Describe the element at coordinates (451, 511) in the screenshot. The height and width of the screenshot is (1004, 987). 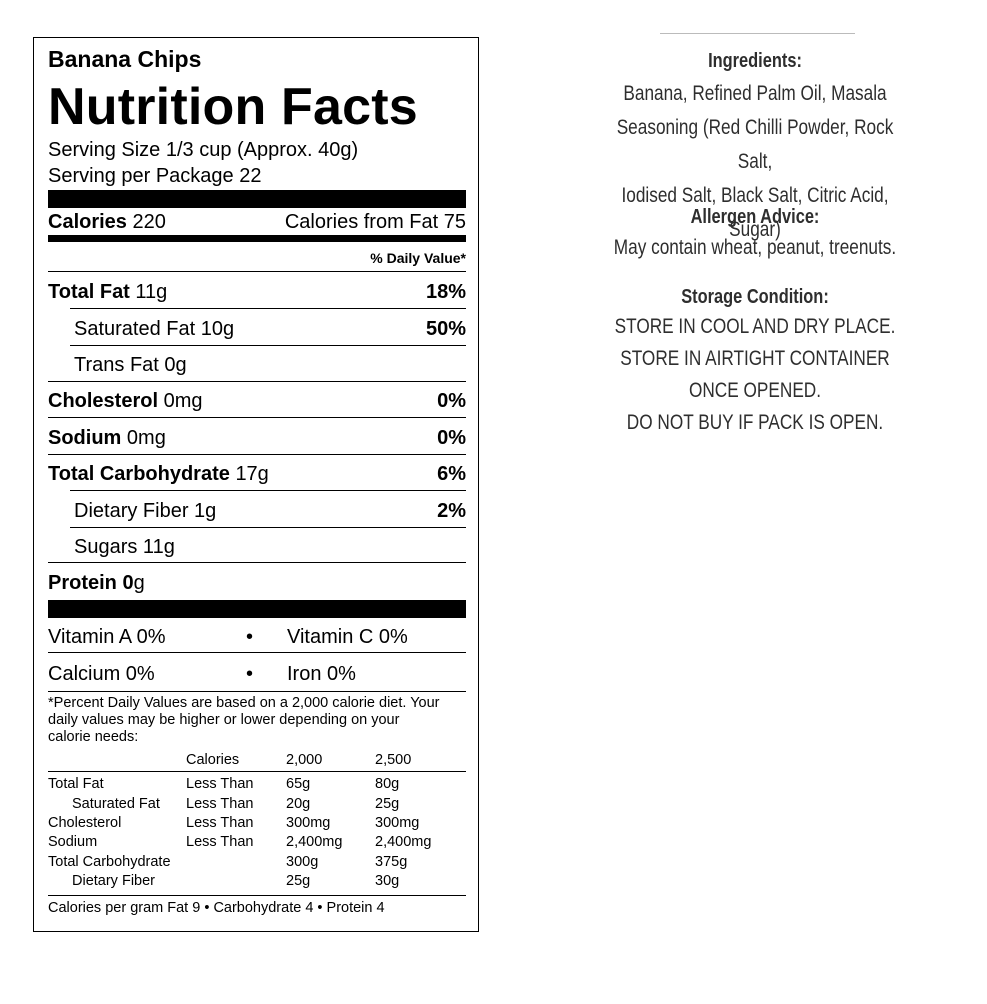
I see `nutrient-dv: 2%` at that location.